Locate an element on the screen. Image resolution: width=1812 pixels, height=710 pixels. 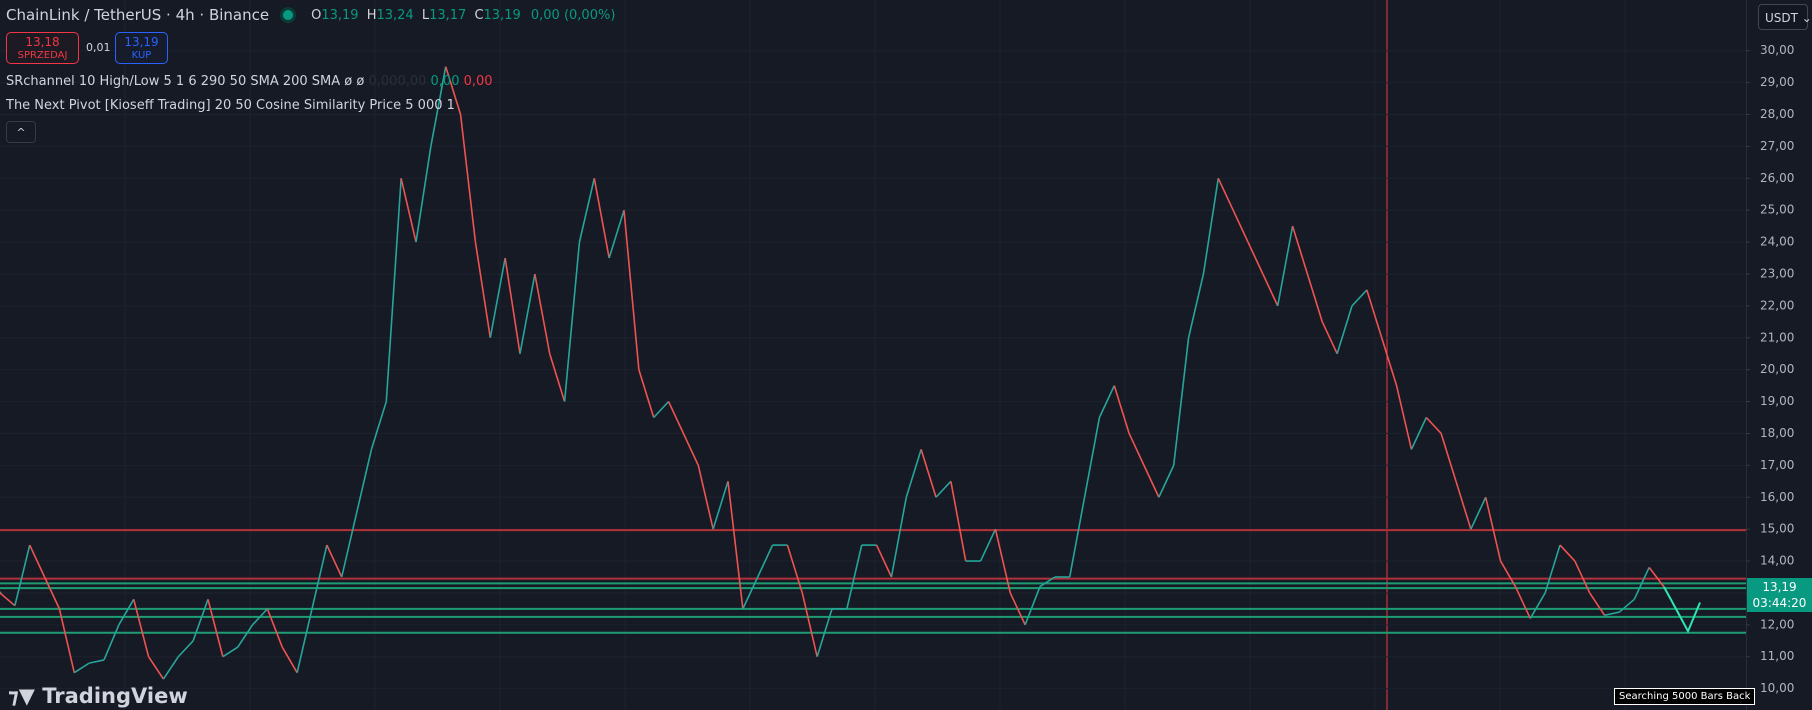
ohlc-key: H is located at coordinates (371, 15).